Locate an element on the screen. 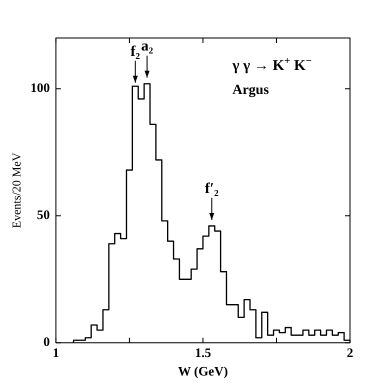  y-axis-title: Events/20 MeV is located at coordinates (16, 190).